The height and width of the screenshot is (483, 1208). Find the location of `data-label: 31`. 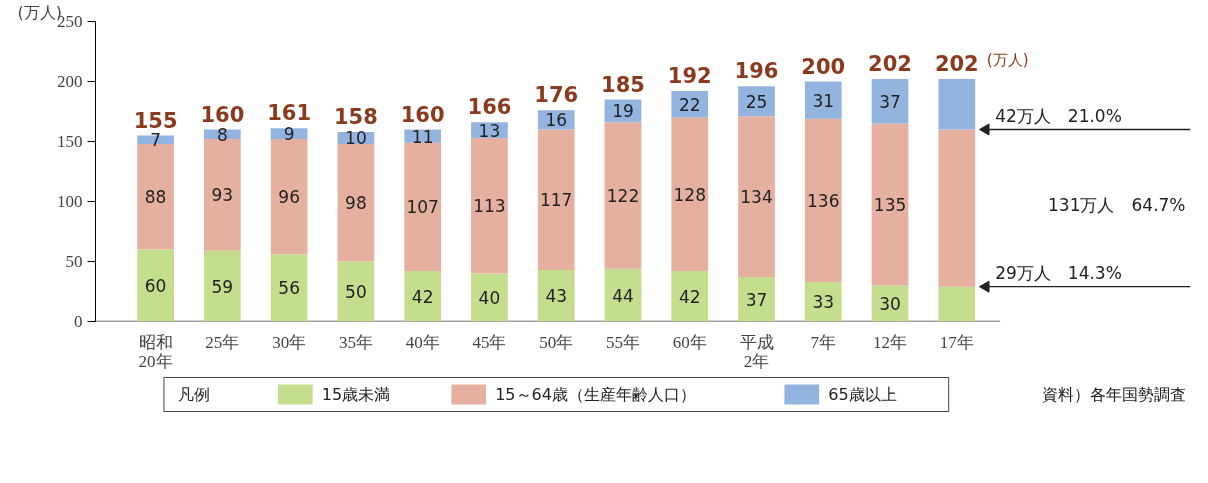

data-label: 31 is located at coordinates (823, 100).